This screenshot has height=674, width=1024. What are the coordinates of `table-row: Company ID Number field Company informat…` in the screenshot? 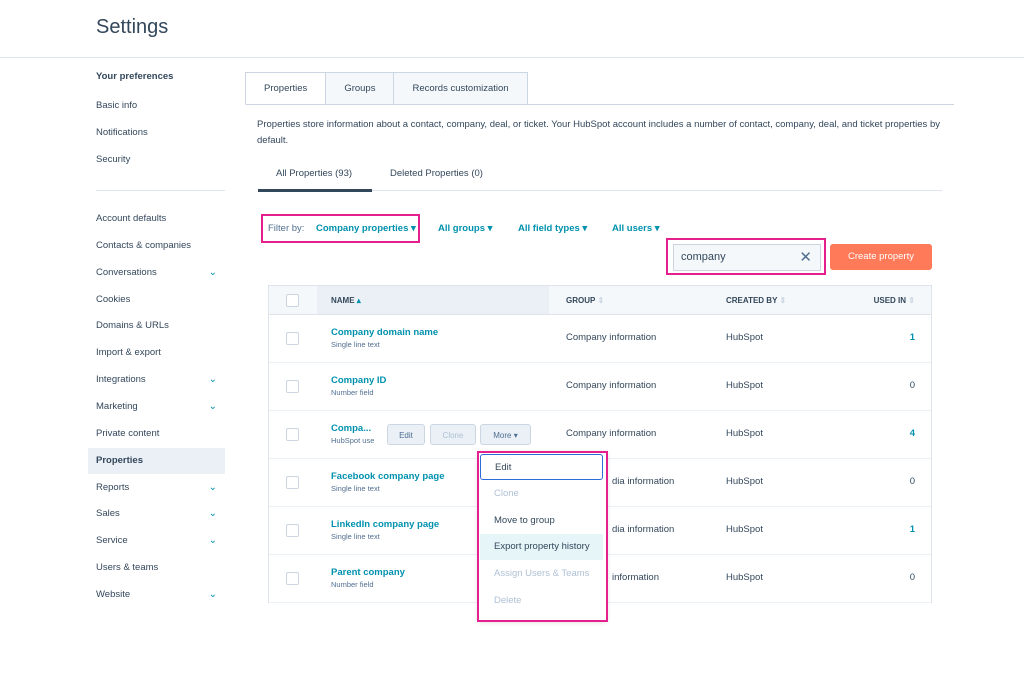 It's located at (600, 387).